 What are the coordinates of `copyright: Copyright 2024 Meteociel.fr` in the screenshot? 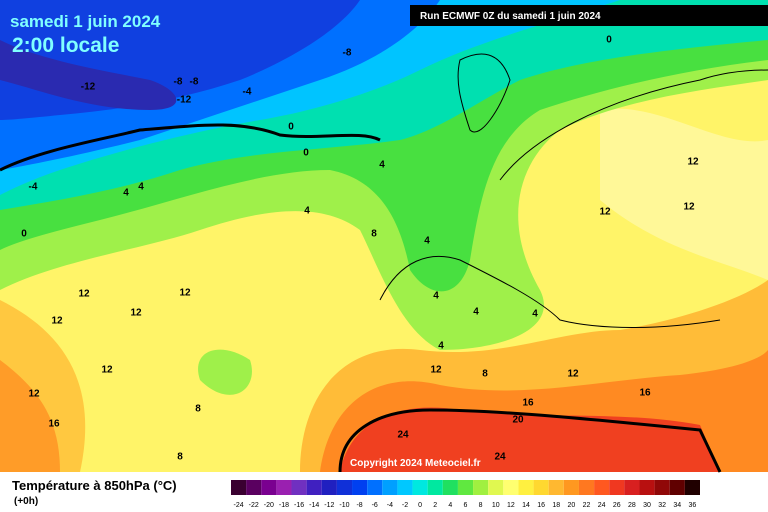 It's located at (415, 463).